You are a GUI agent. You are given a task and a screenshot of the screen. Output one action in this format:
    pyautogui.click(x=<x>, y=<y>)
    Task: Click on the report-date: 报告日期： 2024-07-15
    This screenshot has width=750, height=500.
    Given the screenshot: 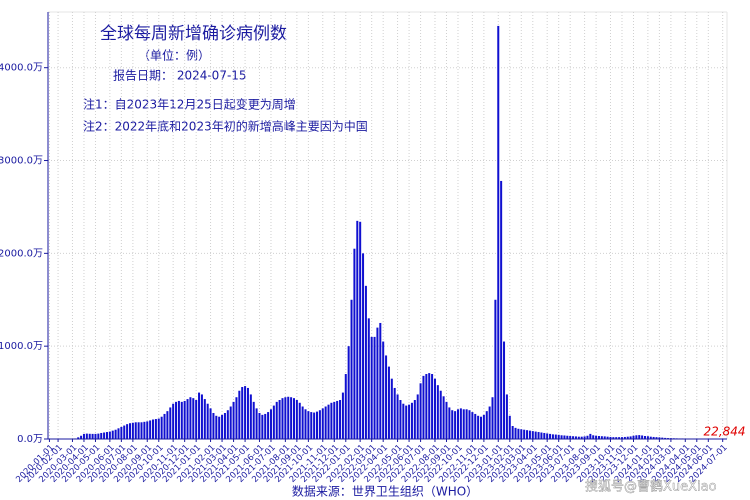 What is the action you would take?
    pyautogui.click(x=180, y=75)
    